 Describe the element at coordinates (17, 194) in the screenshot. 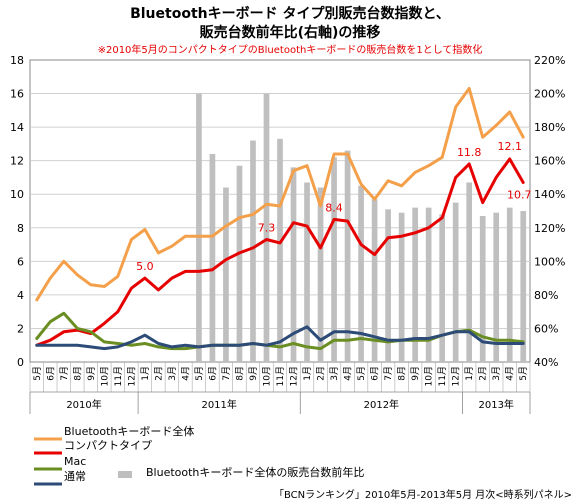

I see `y-left-tick-label: 10` at that location.